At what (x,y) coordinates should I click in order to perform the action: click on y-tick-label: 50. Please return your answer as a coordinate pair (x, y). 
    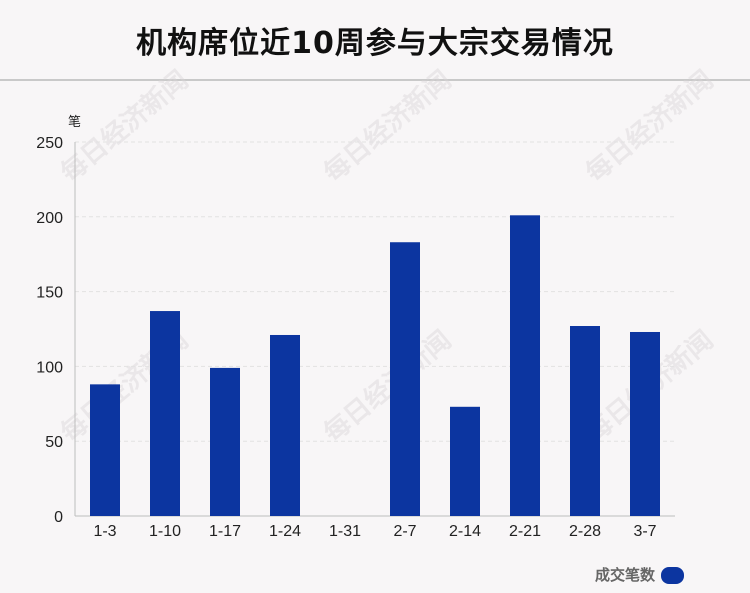
    Looking at the image, I should click on (54, 442).